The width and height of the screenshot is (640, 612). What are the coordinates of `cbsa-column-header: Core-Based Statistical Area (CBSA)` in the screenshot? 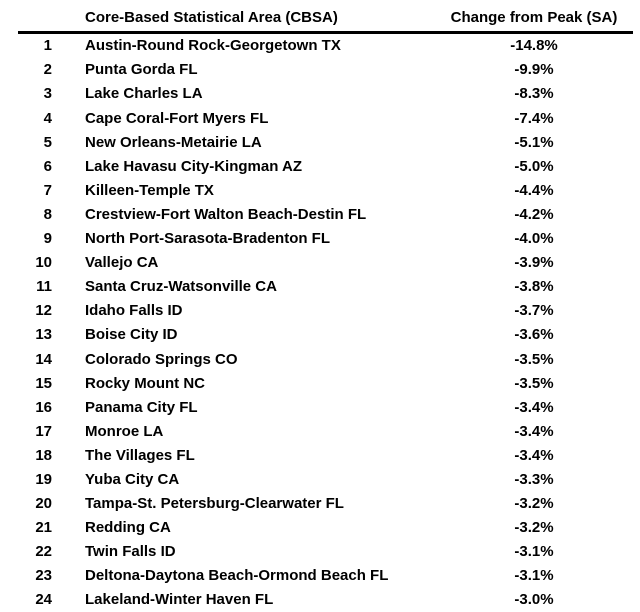 It's located at (211, 17).